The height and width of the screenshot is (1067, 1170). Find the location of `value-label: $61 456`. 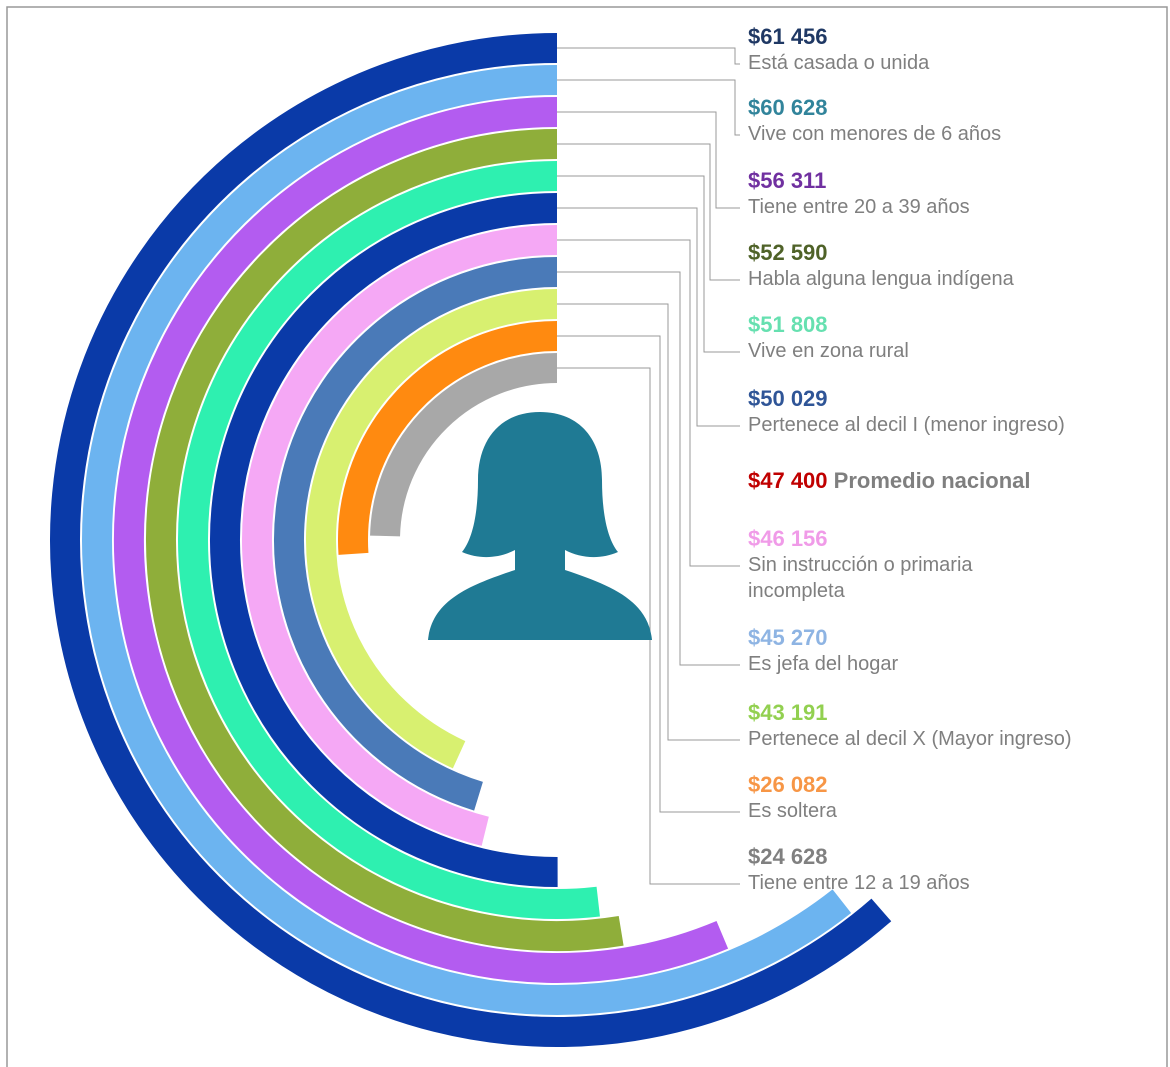

value-label: $61 456 is located at coordinates (788, 36).